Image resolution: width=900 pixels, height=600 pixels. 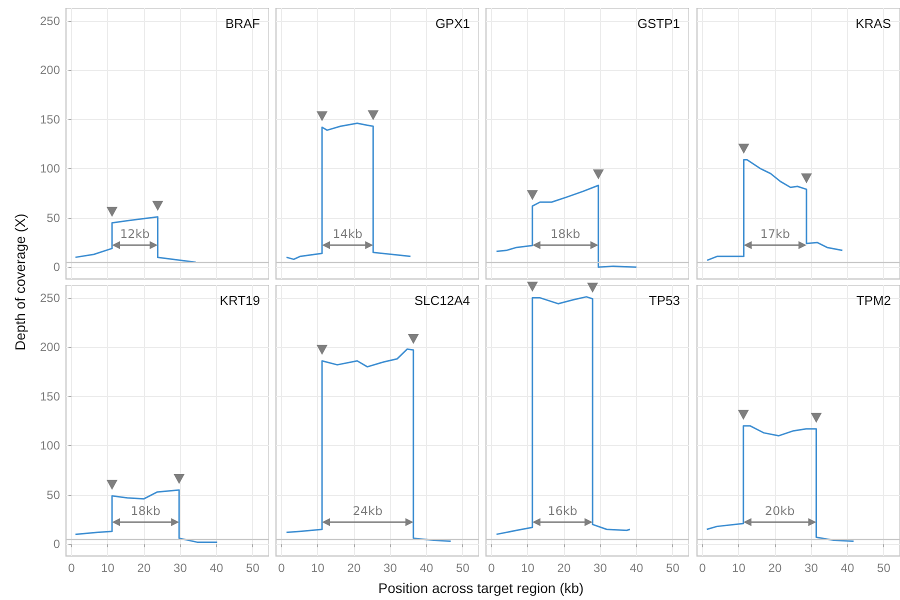 What do you see at coordinates (481, 588) in the screenshot?
I see `x-axis-title: Position across target region (kb)` at bounding box center [481, 588].